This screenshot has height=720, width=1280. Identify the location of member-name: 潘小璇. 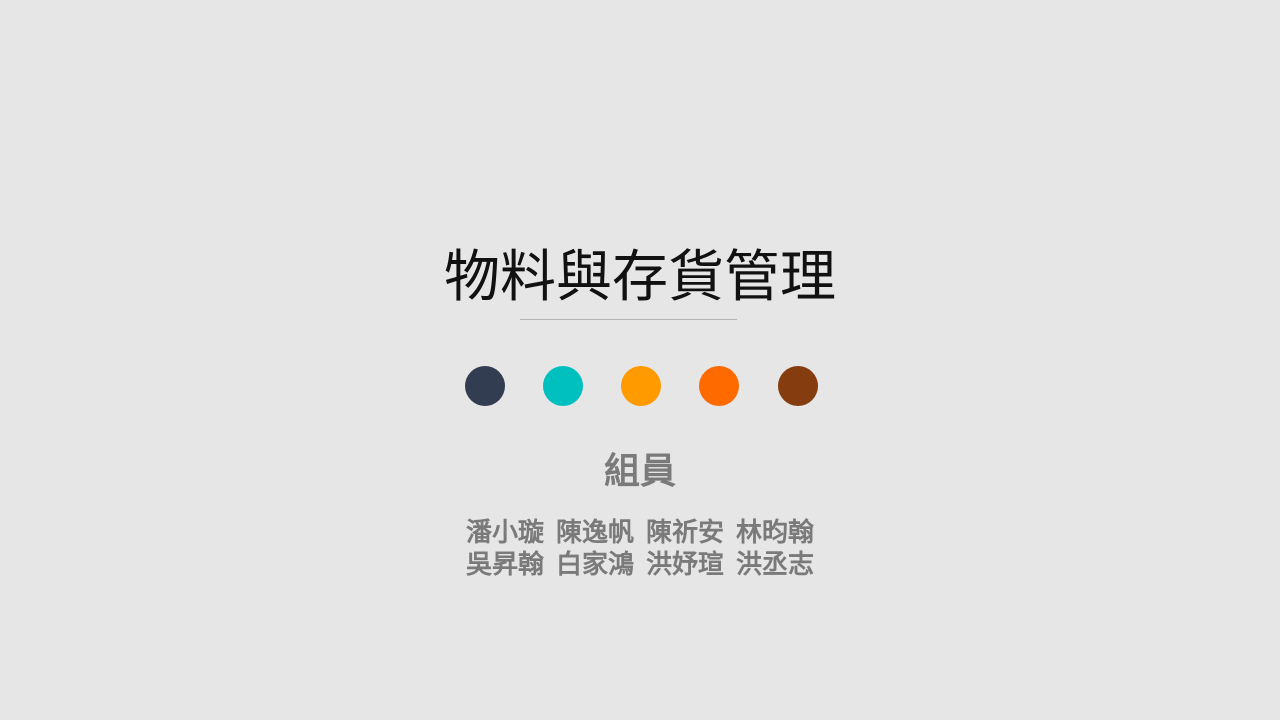
(504, 533).